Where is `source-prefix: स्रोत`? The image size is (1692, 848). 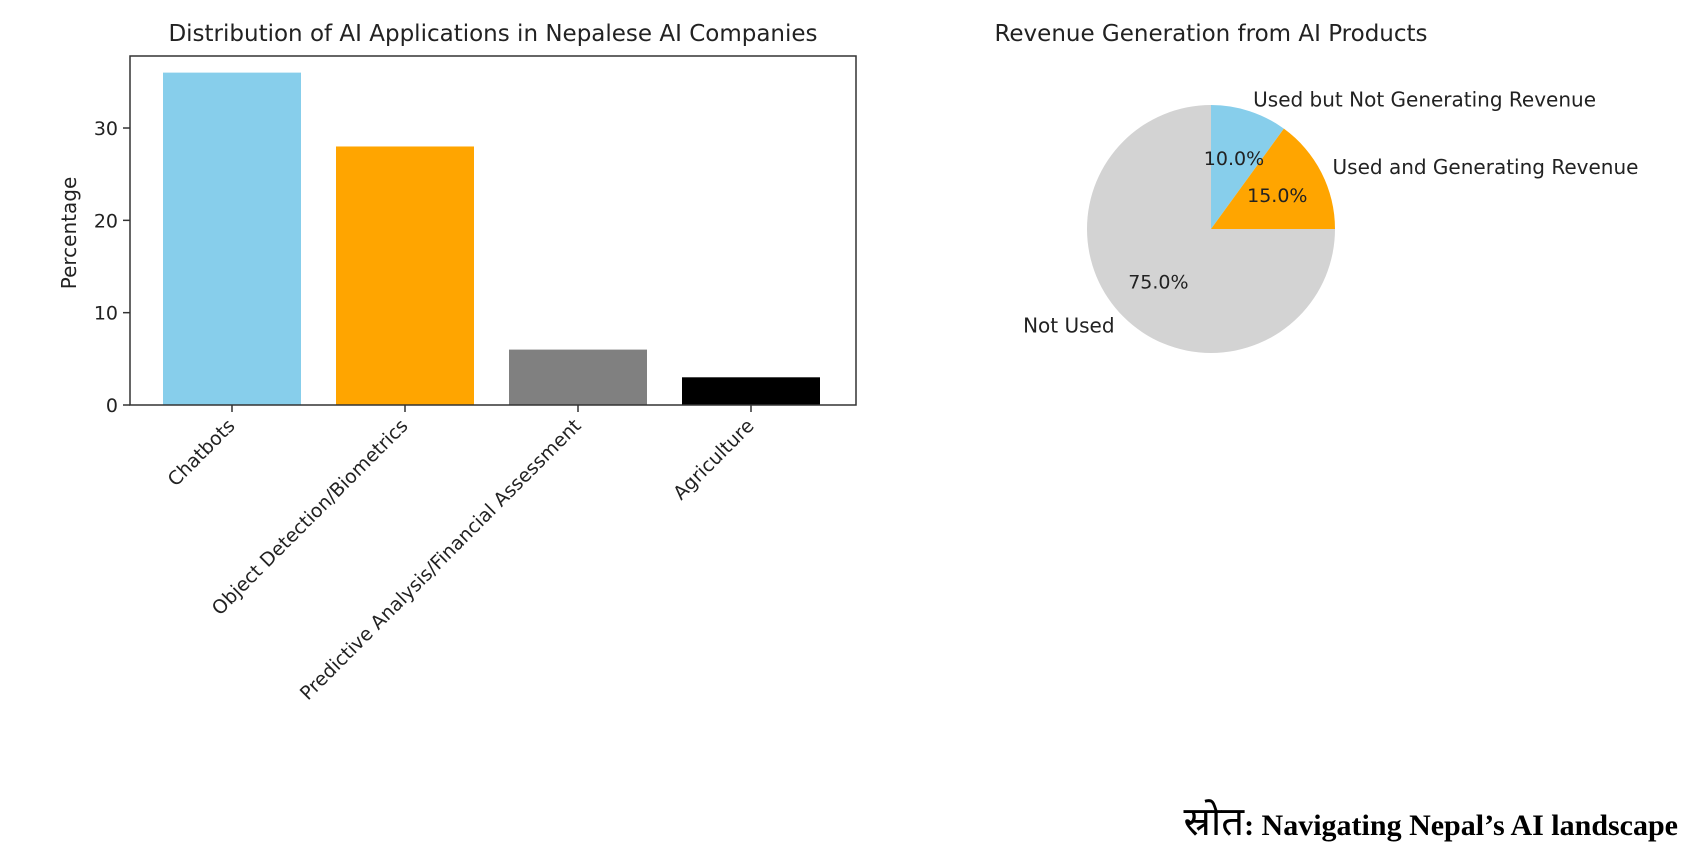
source-prefix: स्रोत is located at coordinates (1214, 822).